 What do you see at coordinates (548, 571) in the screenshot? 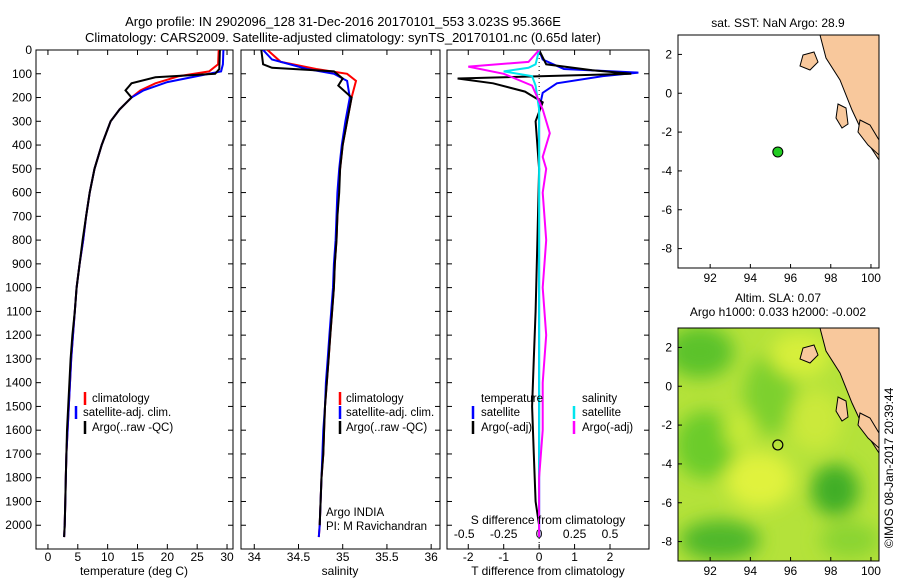
I see `t-difference-xlabel: T difference from climatology` at bounding box center [548, 571].